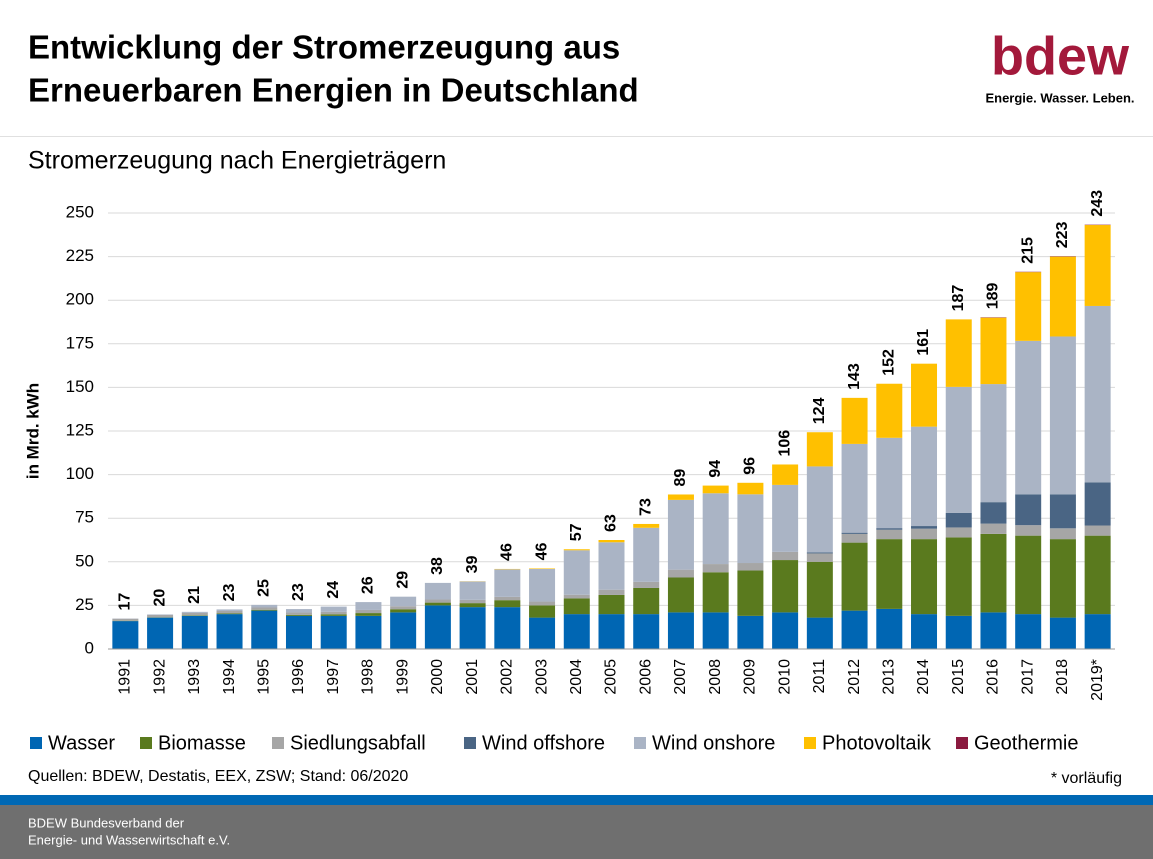 This screenshot has width=1153, height=859. Describe the element at coordinates (80, 429) in the screenshot. I see `y-tick-label: 125` at that location.